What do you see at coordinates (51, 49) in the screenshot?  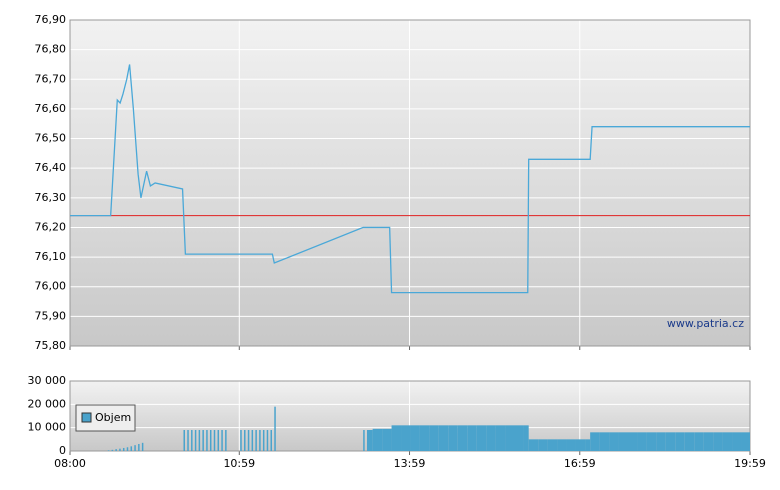 I see `y-tick-label: 76,80` at bounding box center [51, 49].